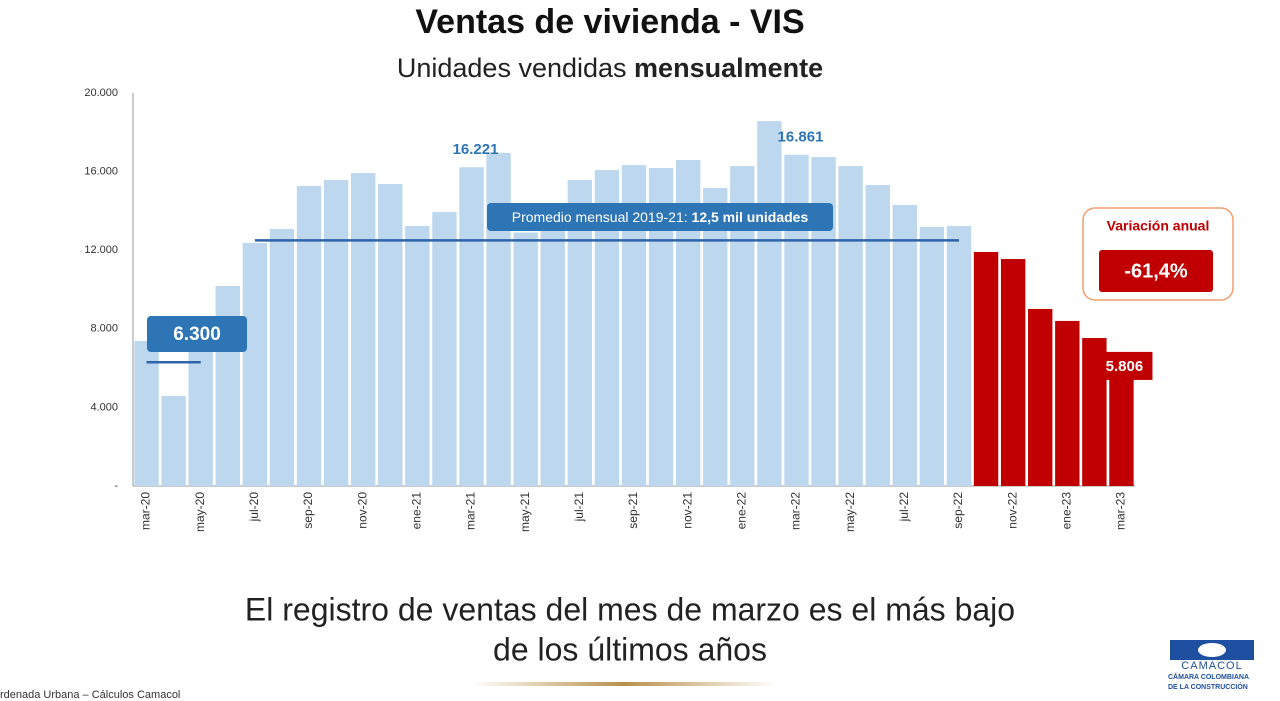  What do you see at coordinates (254, 507) in the screenshot?
I see `x-tick-label: jul-20` at bounding box center [254, 507].